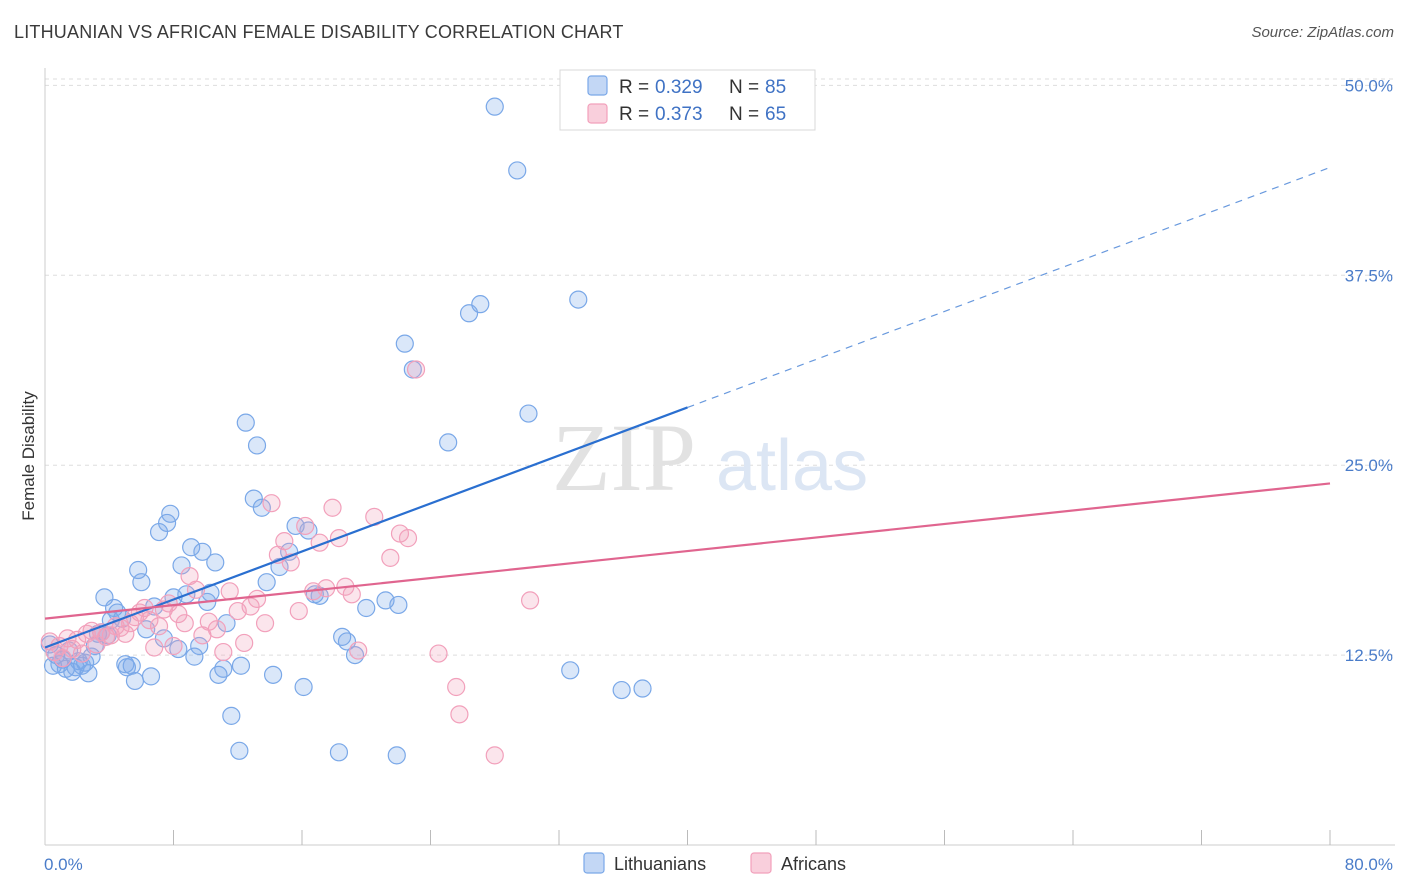 The image size is (1406, 892). What do you see at coordinates (1369, 85) in the screenshot?
I see `y-tick-label: 50.0%` at bounding box center [1369, 85].